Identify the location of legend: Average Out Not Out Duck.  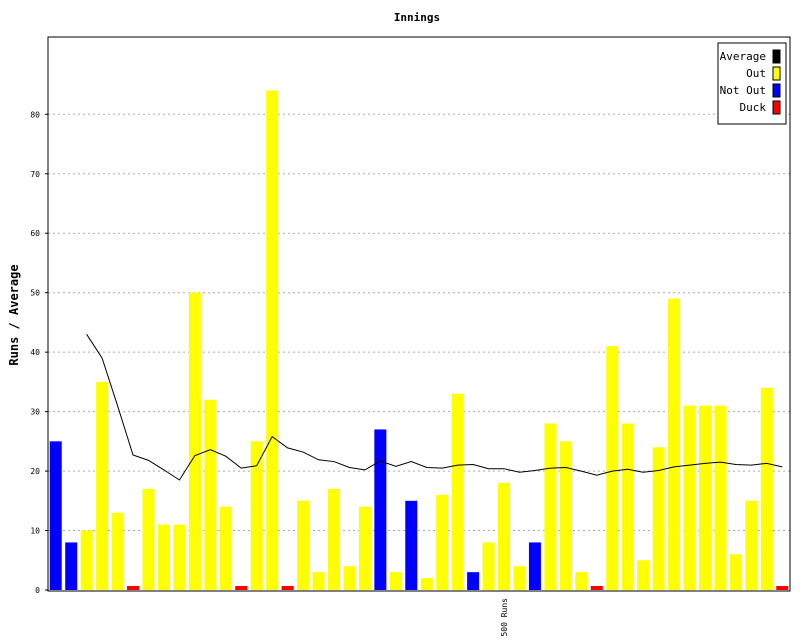
(752, 83).